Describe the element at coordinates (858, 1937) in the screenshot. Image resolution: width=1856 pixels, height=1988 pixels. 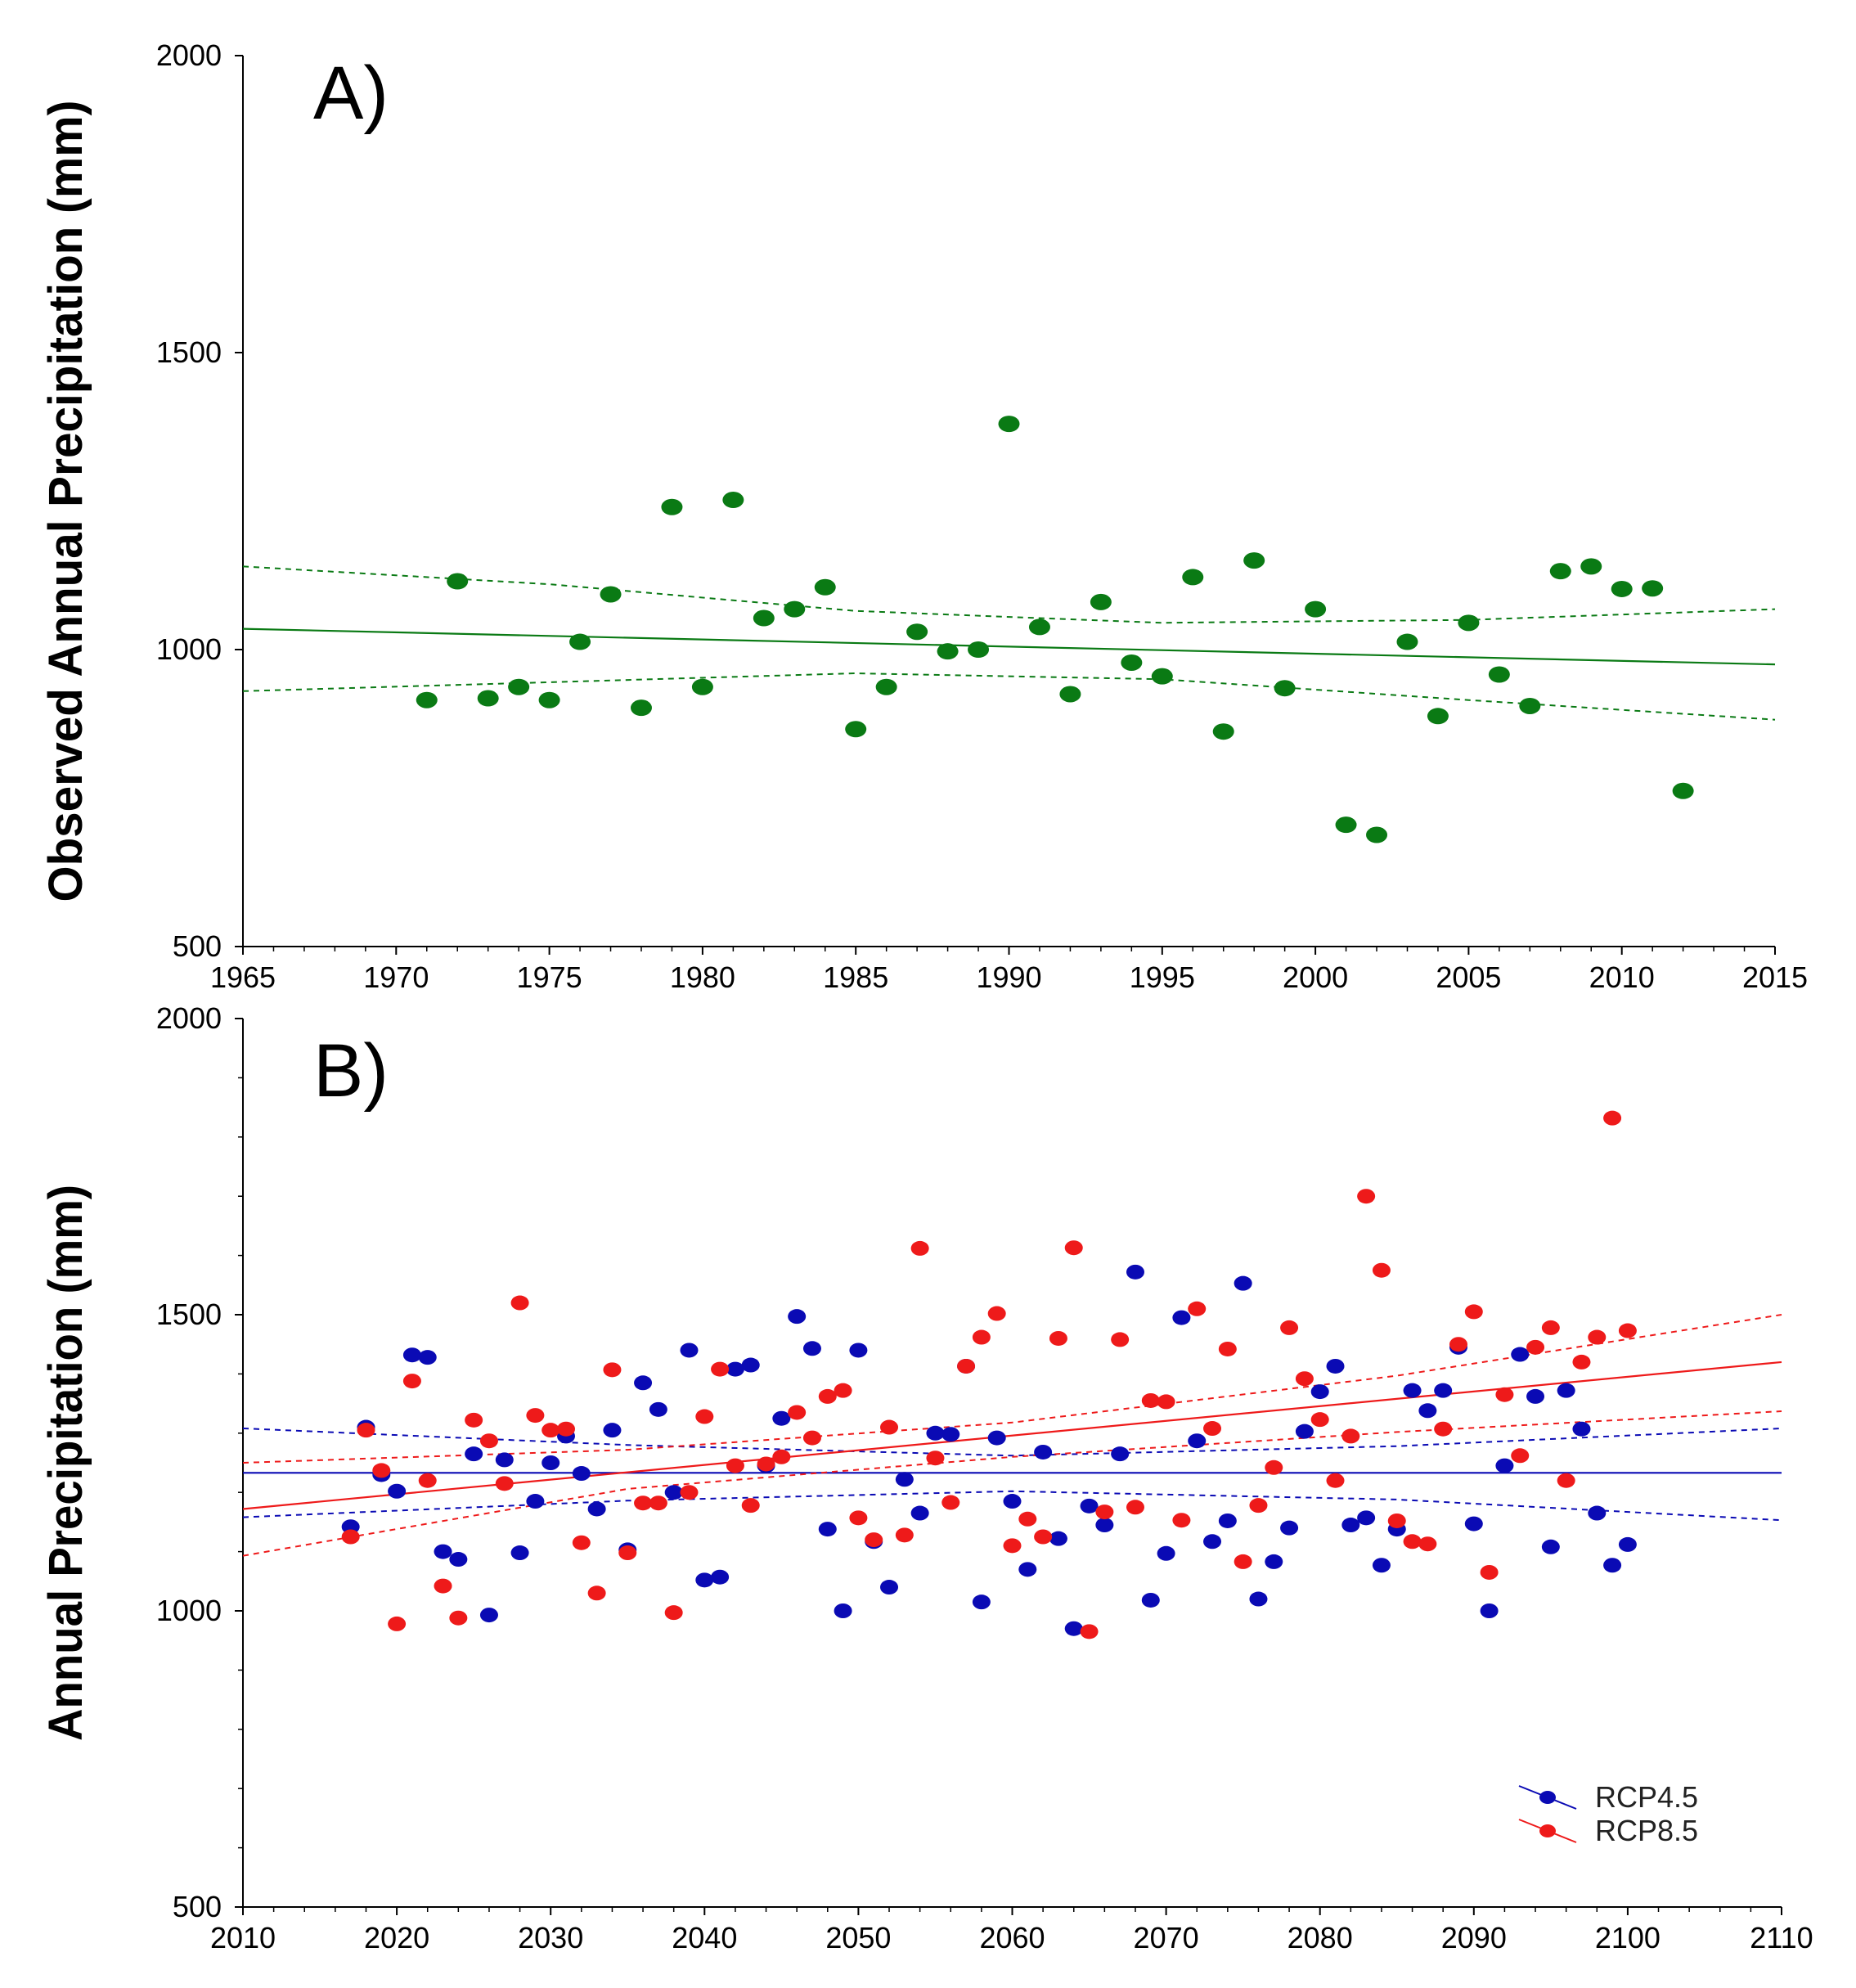
I see `panel-b-x-tick-label: 2050` at that location.